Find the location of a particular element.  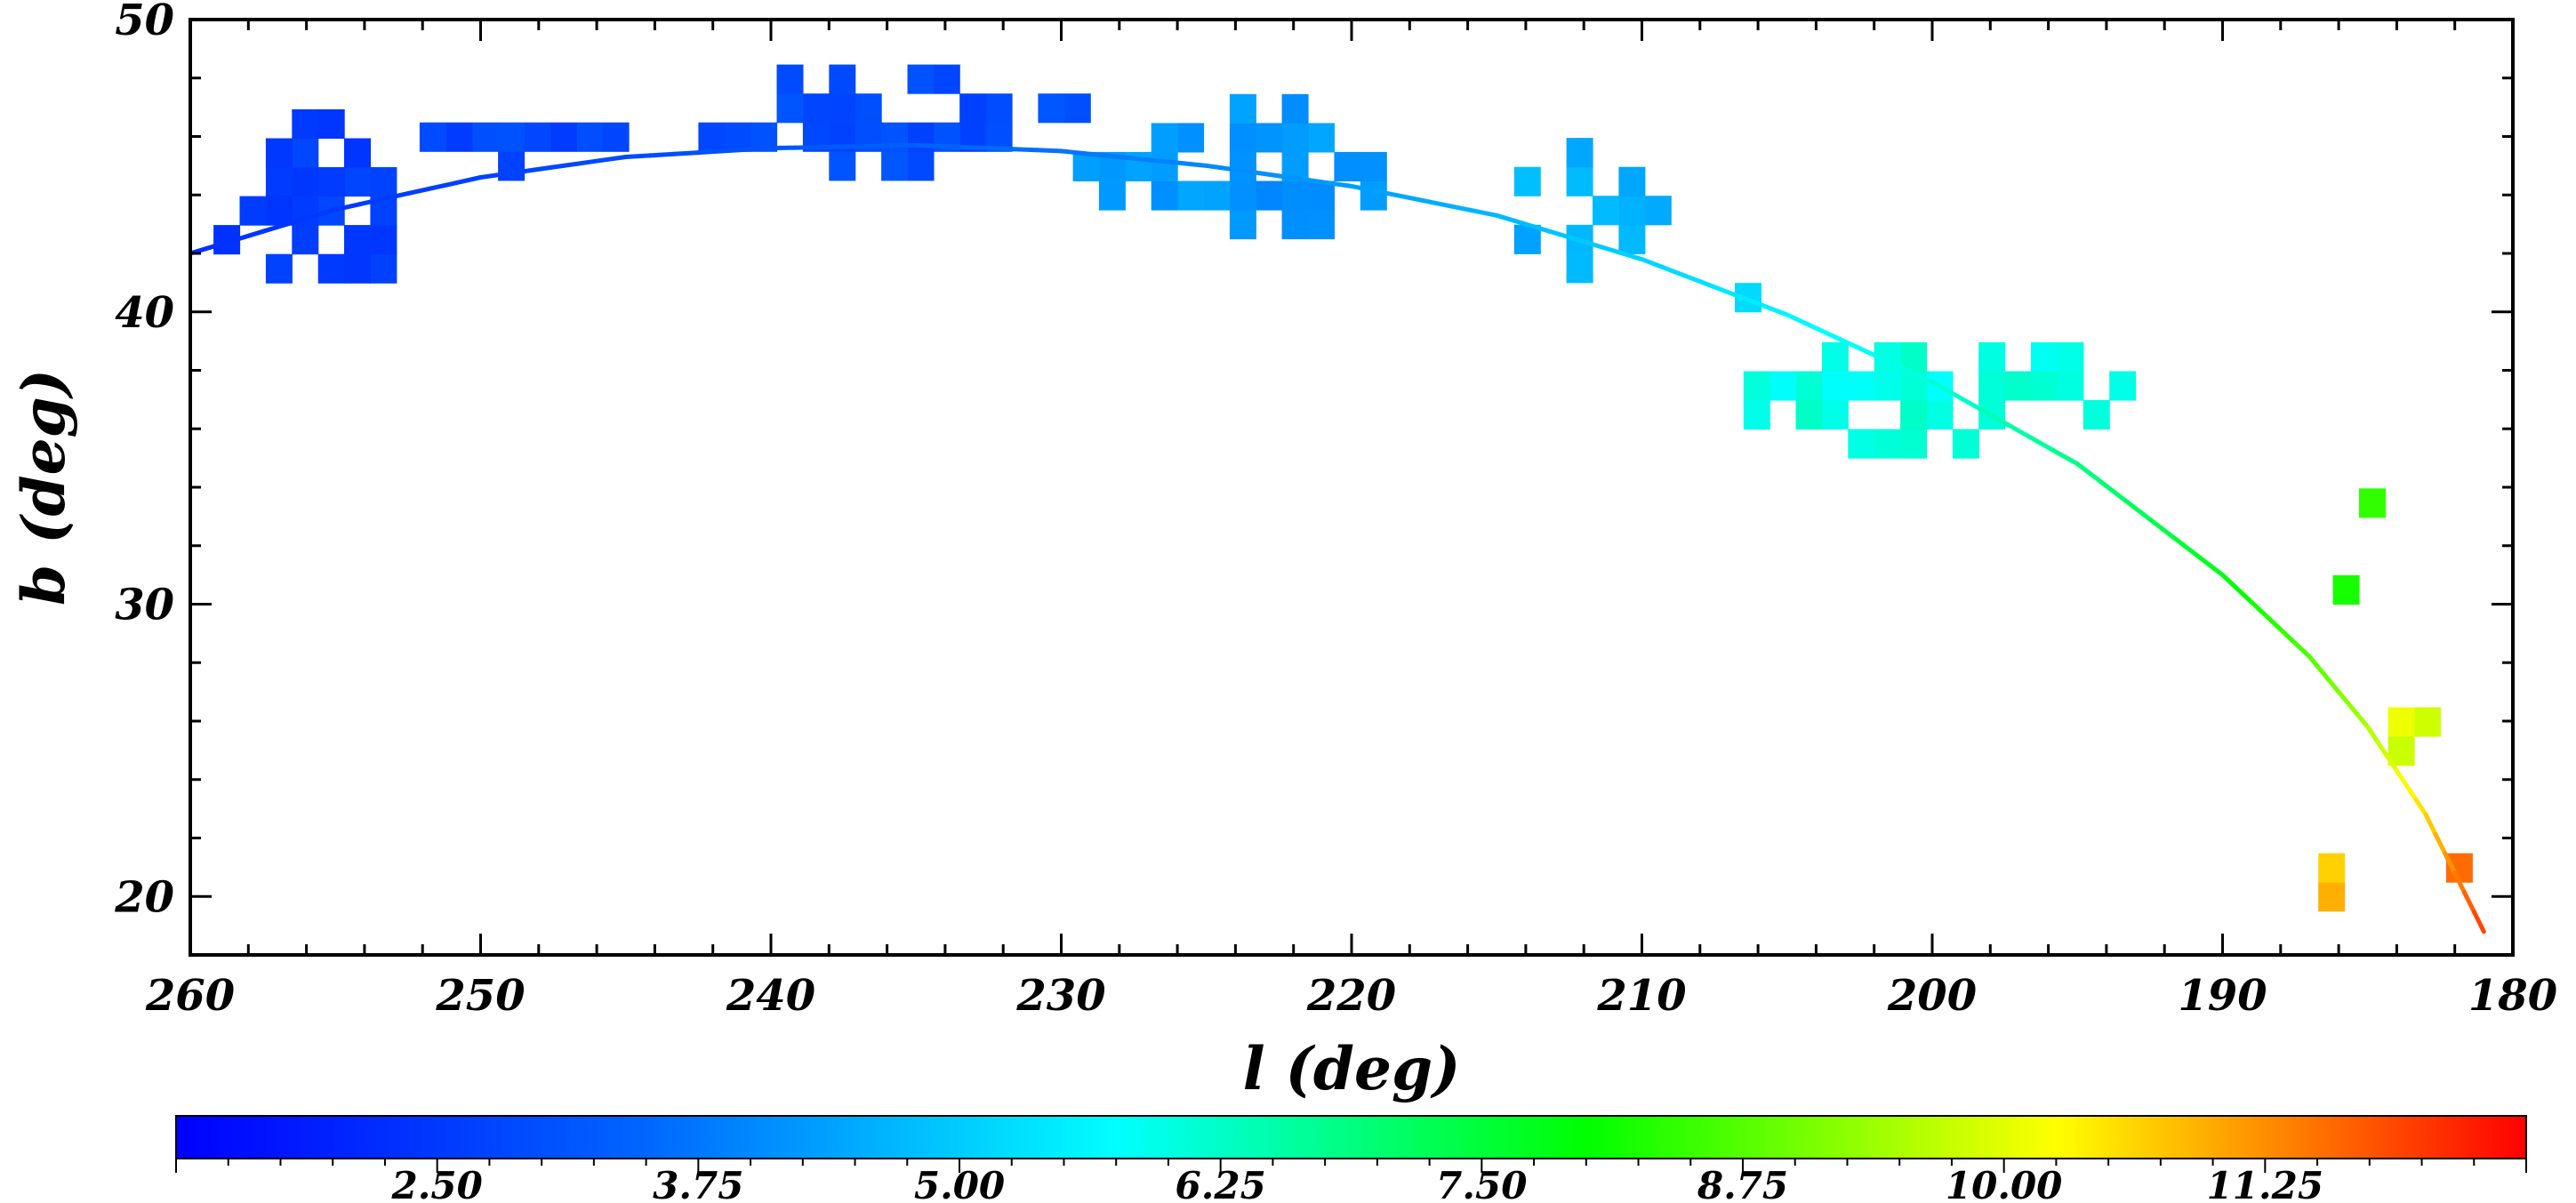

x-tick-label: 260 is located at coordinates (190, 996).